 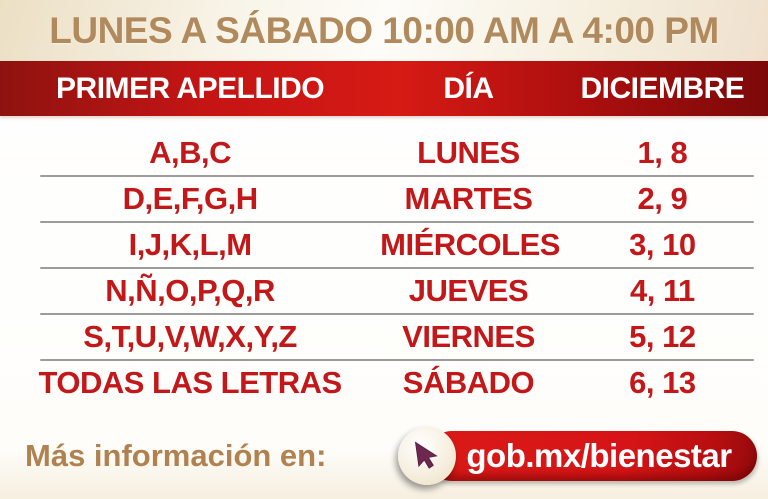 What do you see at coordinates (384, 153) in the screenshot?
I see `table-row: A,B,C LUNES 1, 8` at bounding box center [384, 153].